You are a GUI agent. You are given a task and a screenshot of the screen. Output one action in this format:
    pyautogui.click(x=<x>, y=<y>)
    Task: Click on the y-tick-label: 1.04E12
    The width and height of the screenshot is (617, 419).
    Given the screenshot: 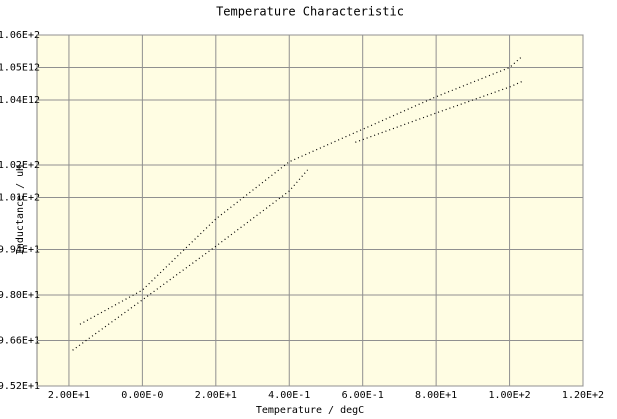 What is the action you would take?
    pyautogui.click(x=20, y=100)
    